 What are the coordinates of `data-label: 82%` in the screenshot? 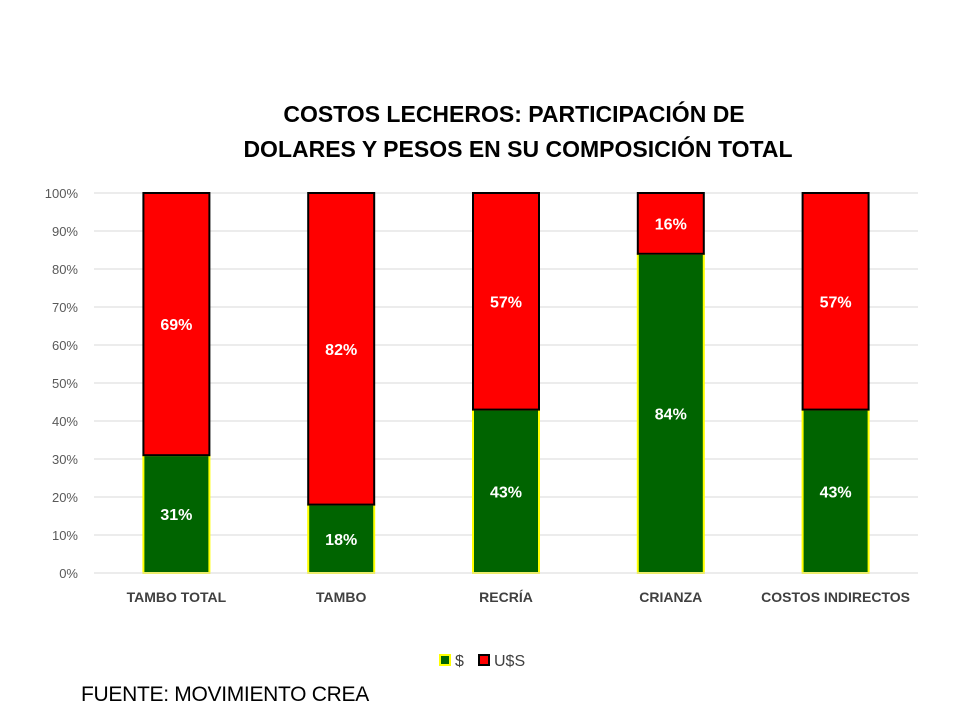 It's located at (341, 350).